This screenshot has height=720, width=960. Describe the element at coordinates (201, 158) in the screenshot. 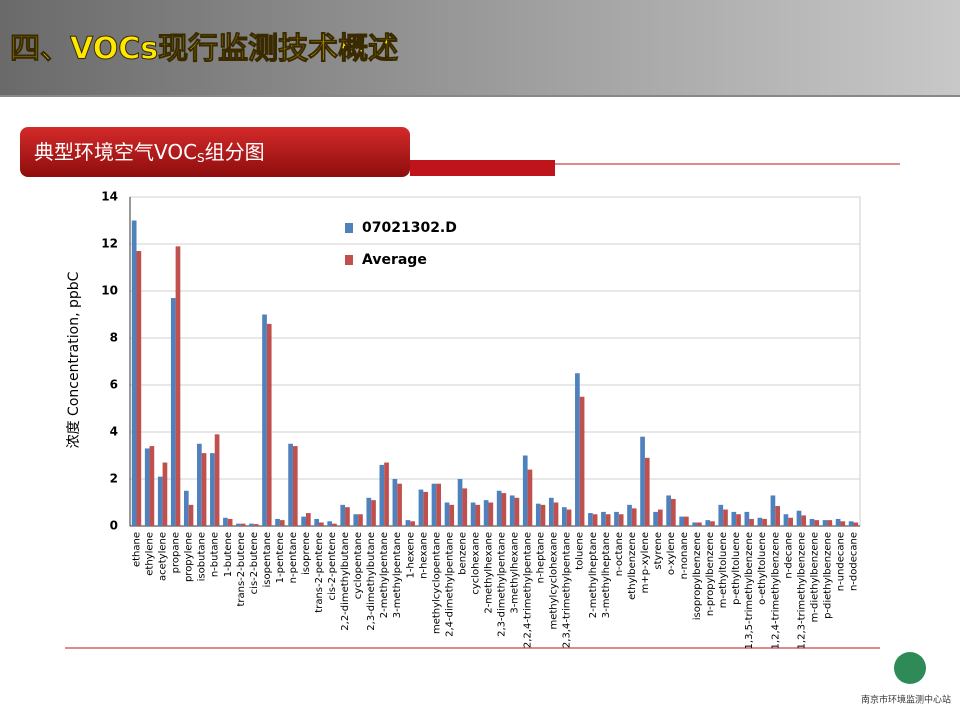

I see `banner-sub: S` at that location.